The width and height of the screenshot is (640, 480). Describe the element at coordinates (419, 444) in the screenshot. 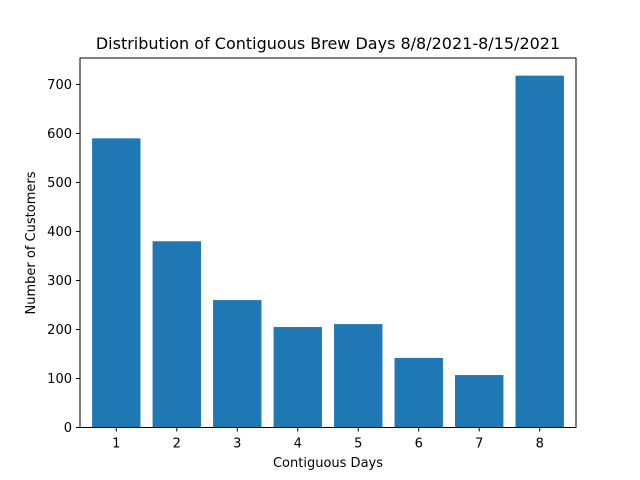

I see `x-tick-label: 6` at that location.